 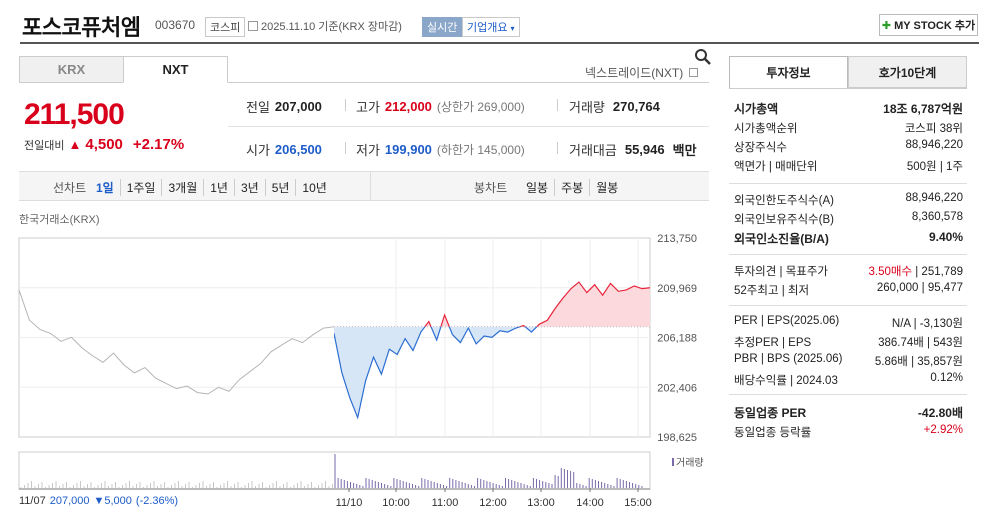 What do you see at coordinates (848, 323) in the screenshot?
I see `info-row: PER | EPS(2025.06) N/A | -3,130원` at bounding box center [848, 323].